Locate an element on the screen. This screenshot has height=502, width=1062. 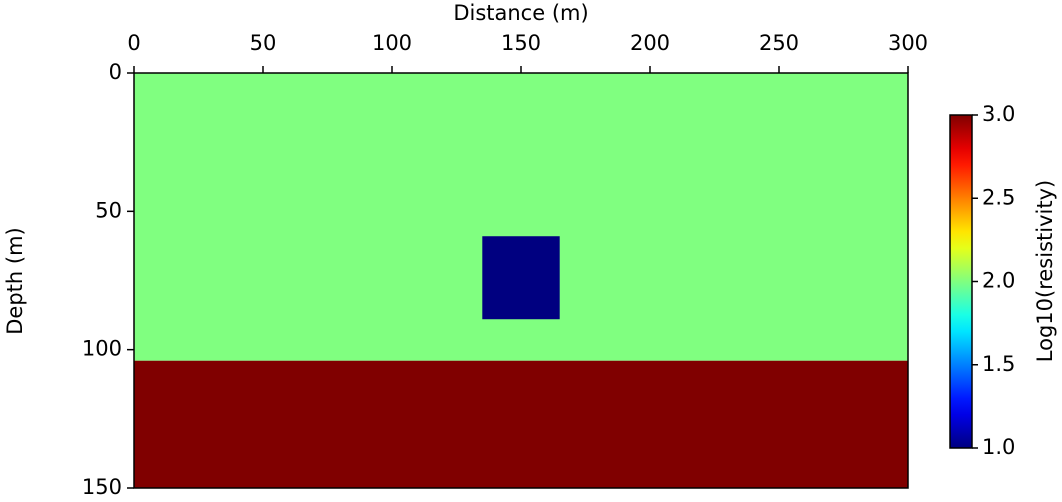
colorbar is located at coordinates (961, 281).